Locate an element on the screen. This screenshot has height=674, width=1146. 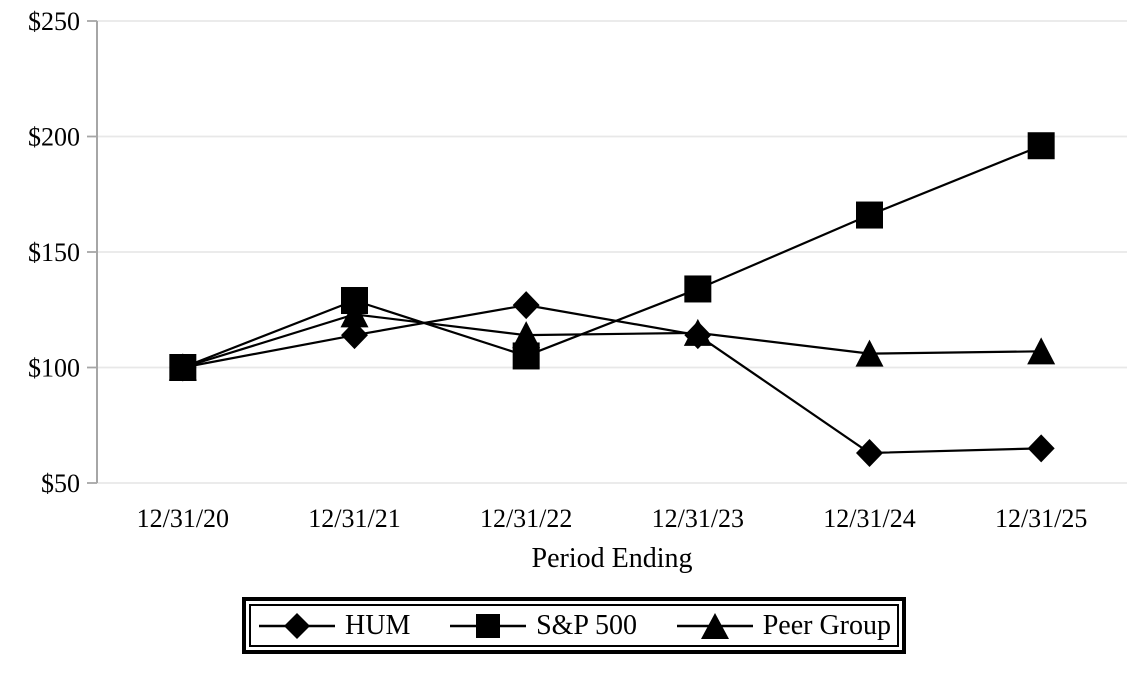
legend-label-sp500: S&P 500 is located at coordinates (586, 625).